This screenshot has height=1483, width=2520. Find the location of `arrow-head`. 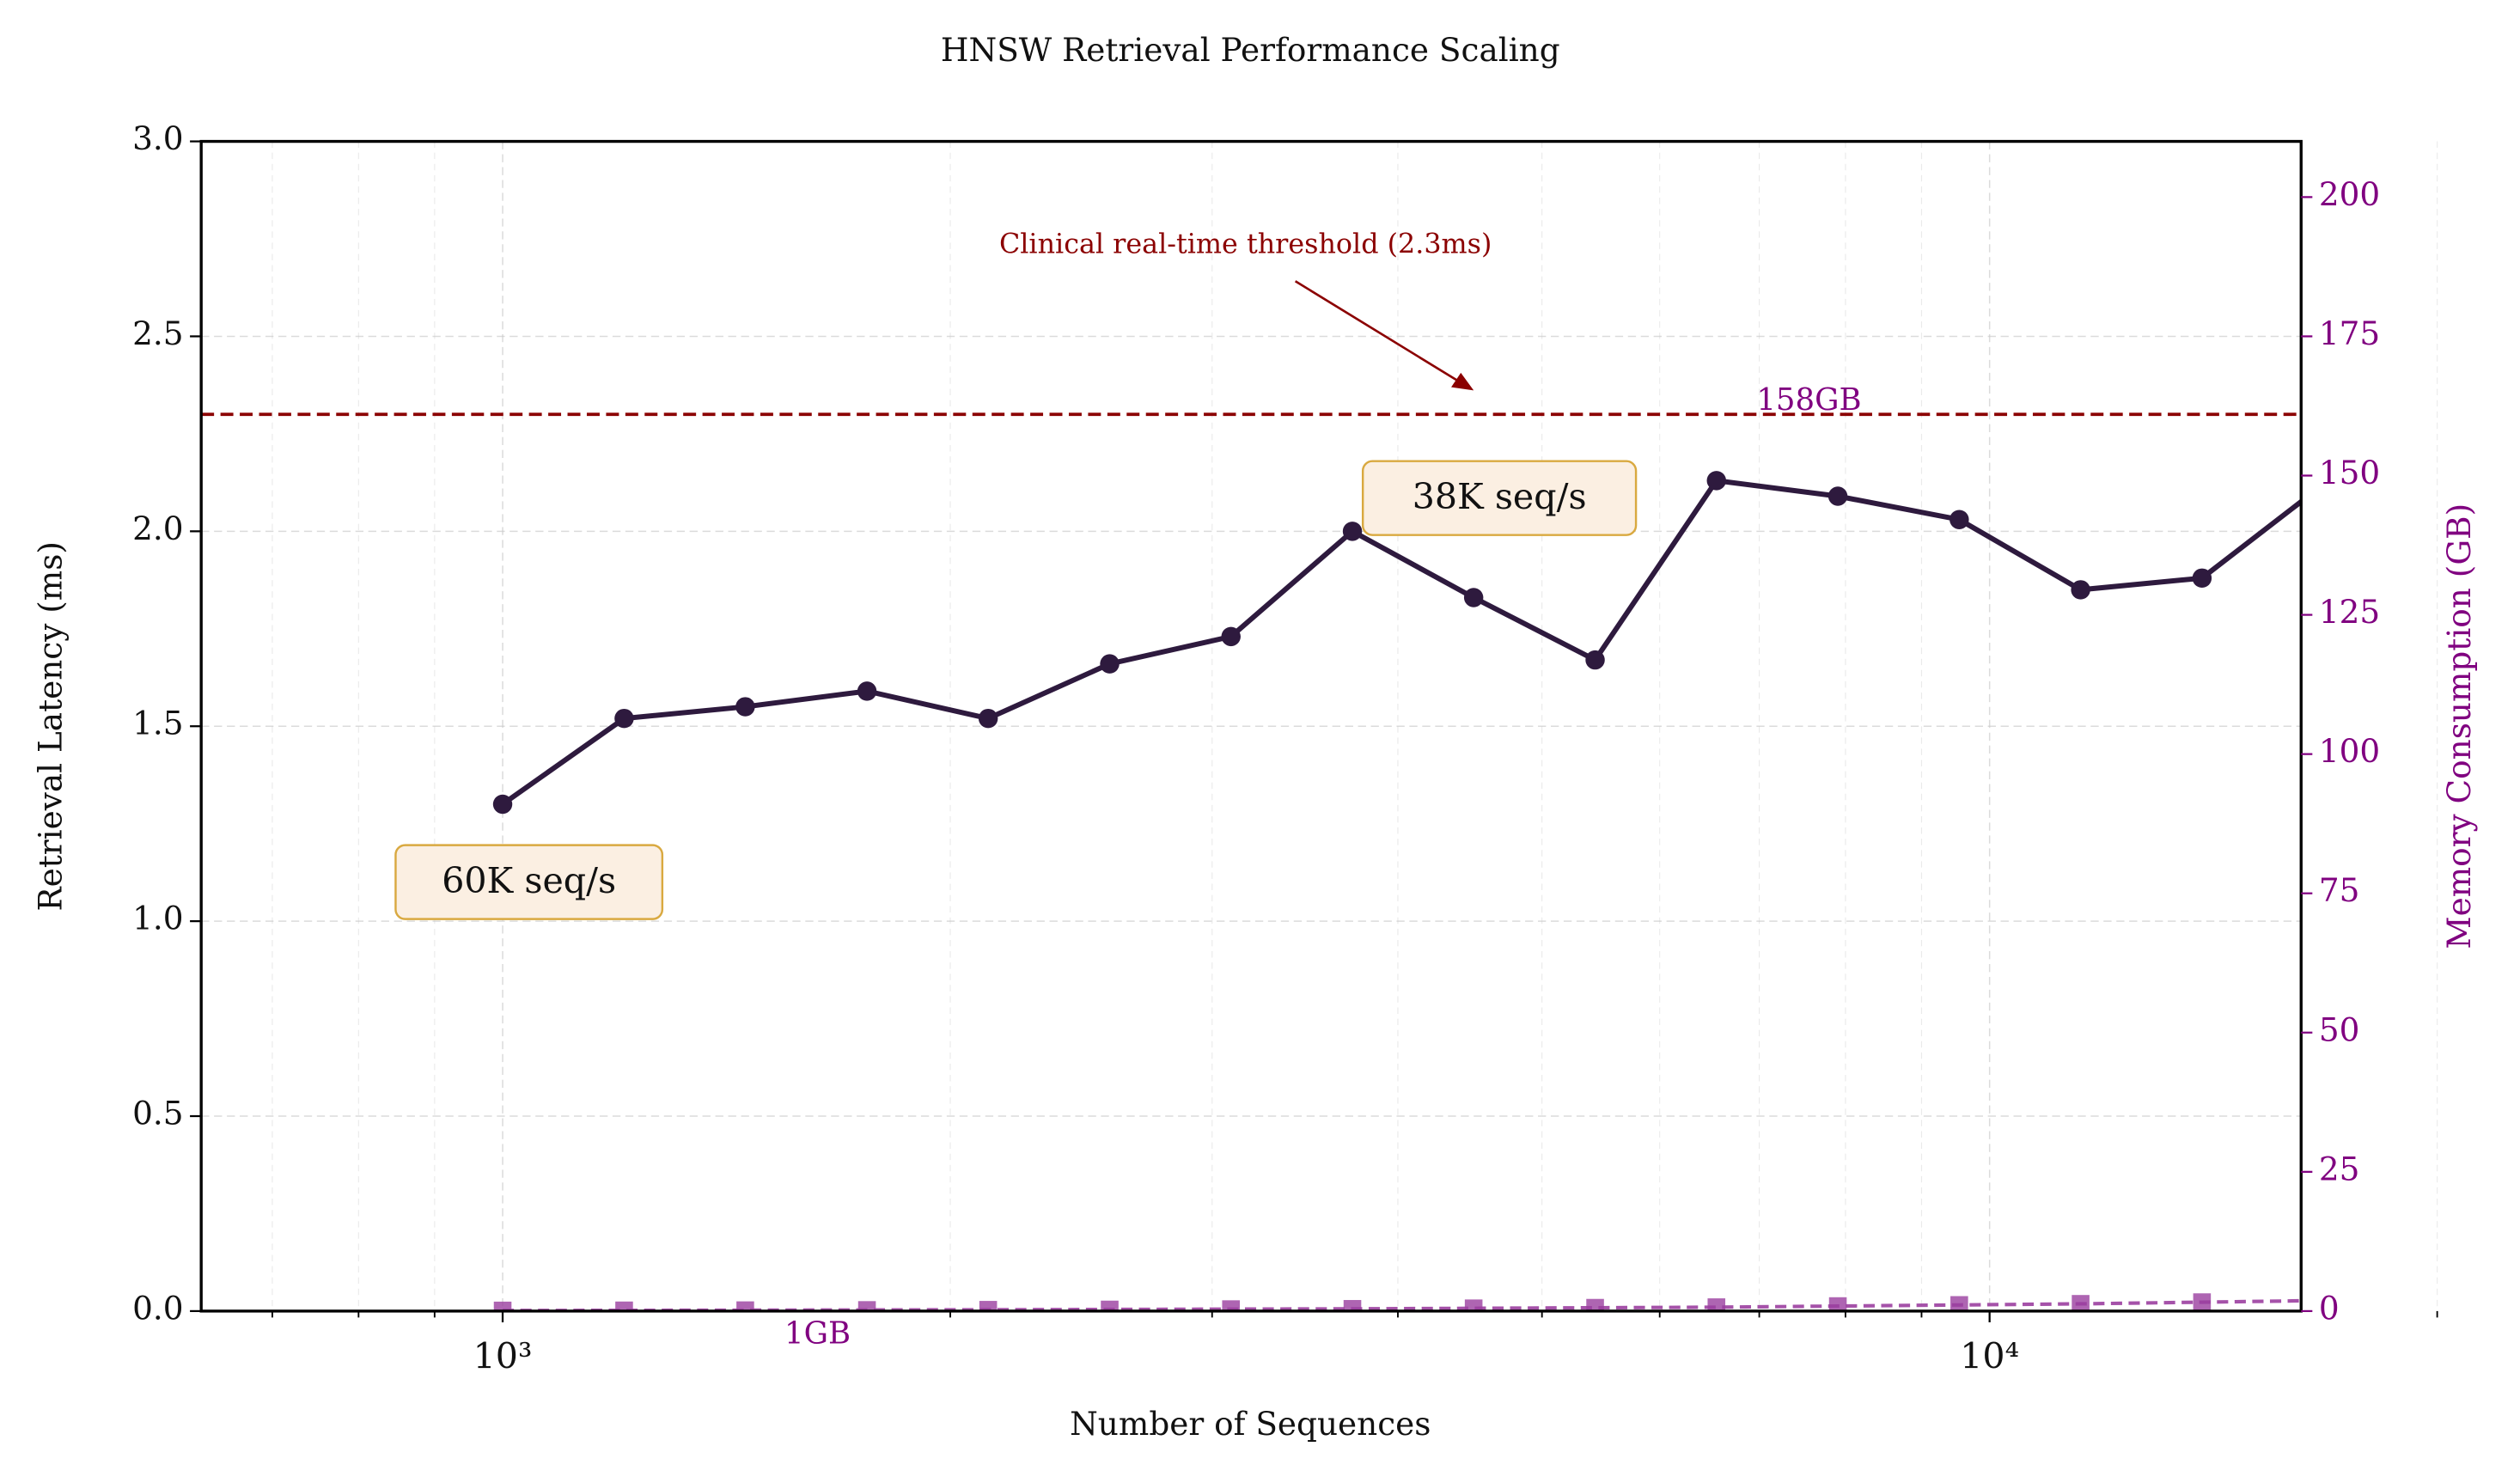

arrow-head is located at coordinates (1463, 381).